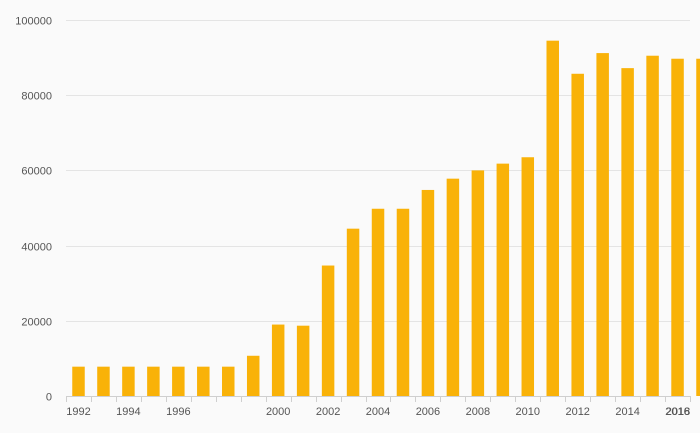  What do you see at coordinates (36, 248) in the screenshot?
I see `y-tick-label: 40000` at bounding box center [36, 248].